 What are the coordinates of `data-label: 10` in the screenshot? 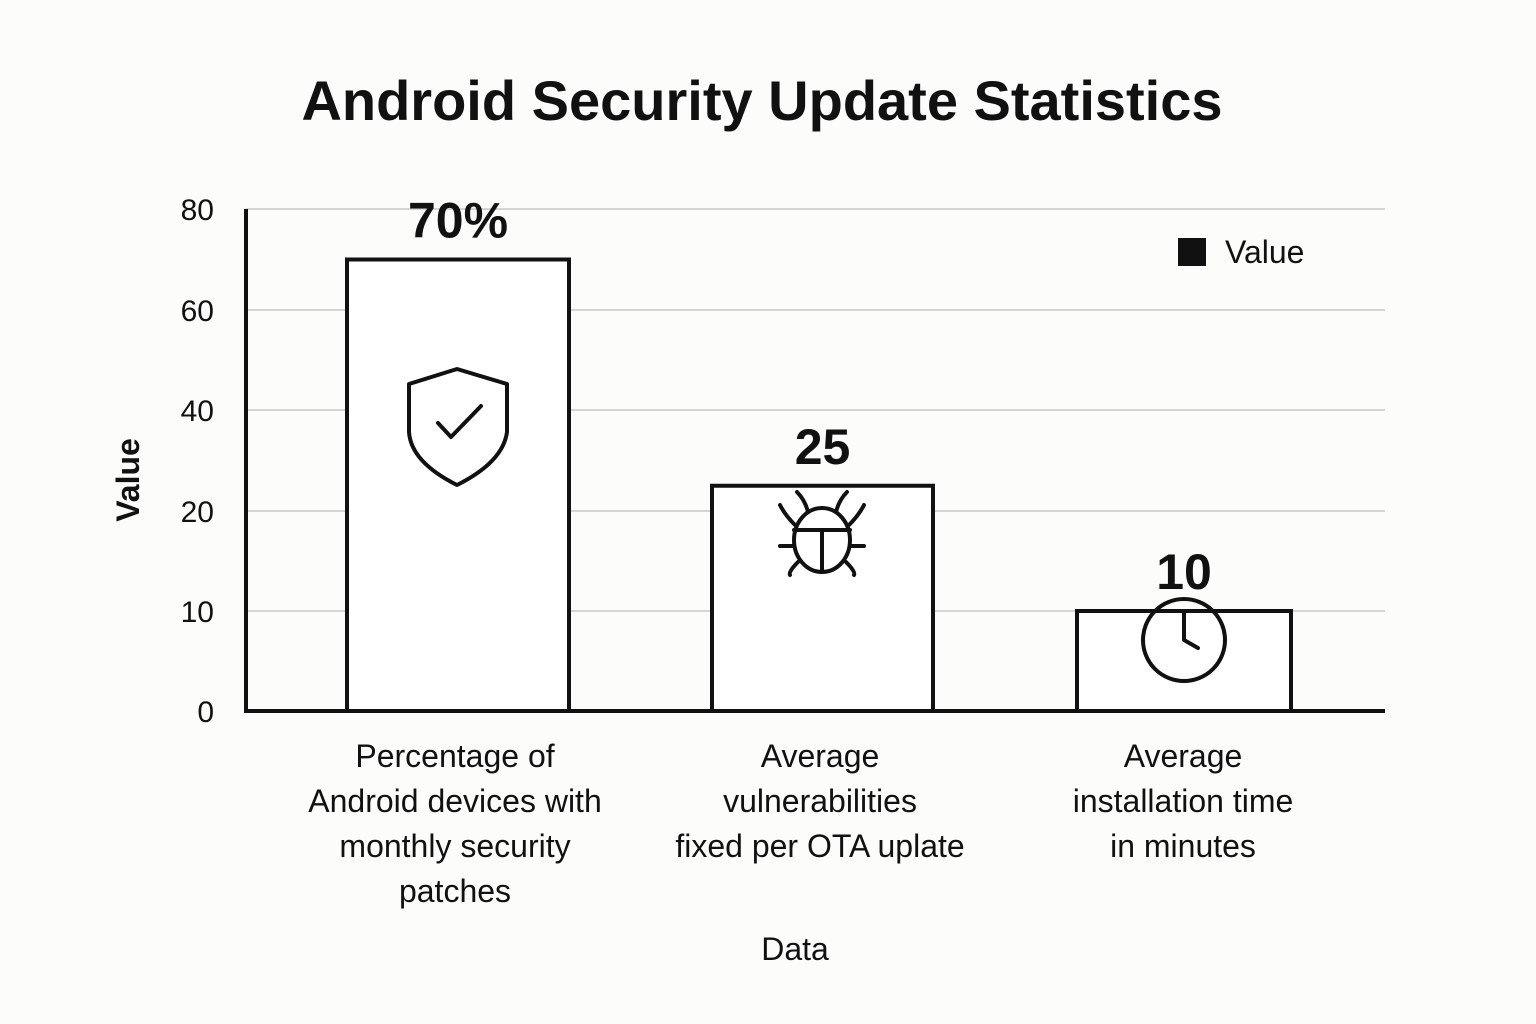 It's located at (1184, 572).